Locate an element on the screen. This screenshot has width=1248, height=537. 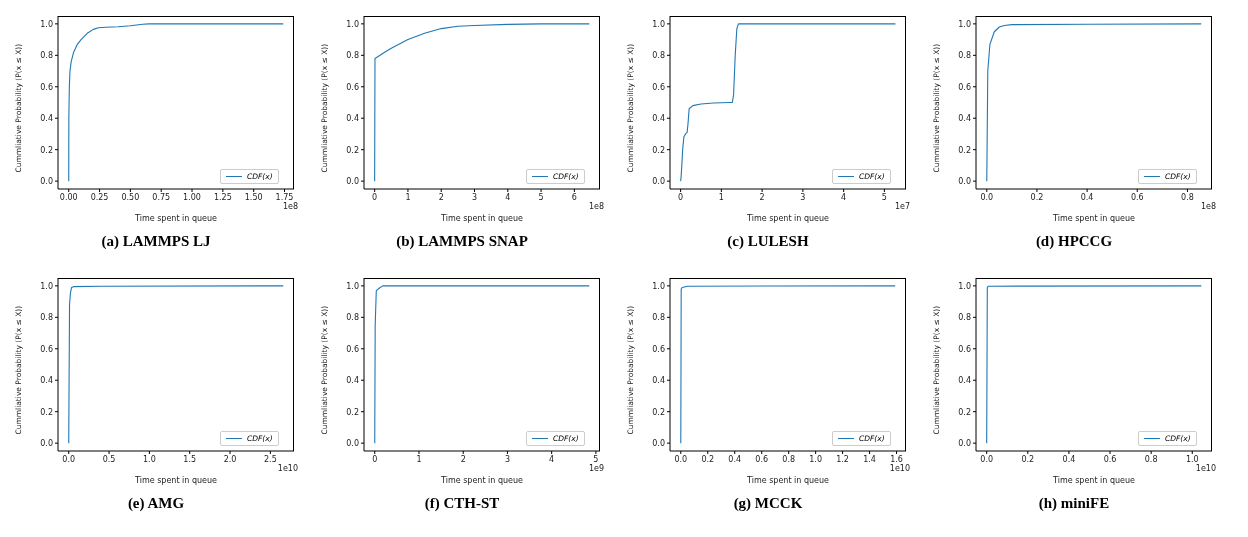
text: (d) HPCCG is located at coordinates (1074, 241).